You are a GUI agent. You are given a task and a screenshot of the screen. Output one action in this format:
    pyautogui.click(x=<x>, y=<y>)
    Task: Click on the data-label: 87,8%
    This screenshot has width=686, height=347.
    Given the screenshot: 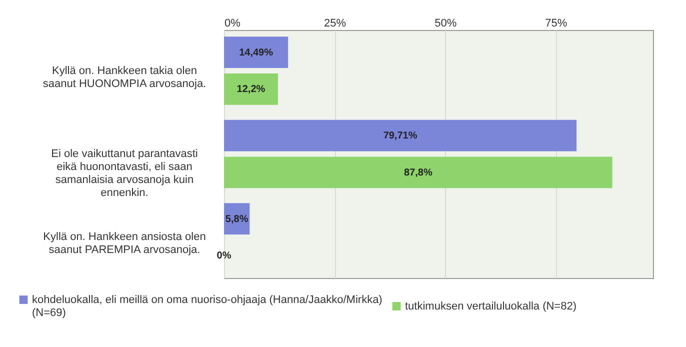 What is the action you would take?
    pyautogui.click(x=418, y=172)
    